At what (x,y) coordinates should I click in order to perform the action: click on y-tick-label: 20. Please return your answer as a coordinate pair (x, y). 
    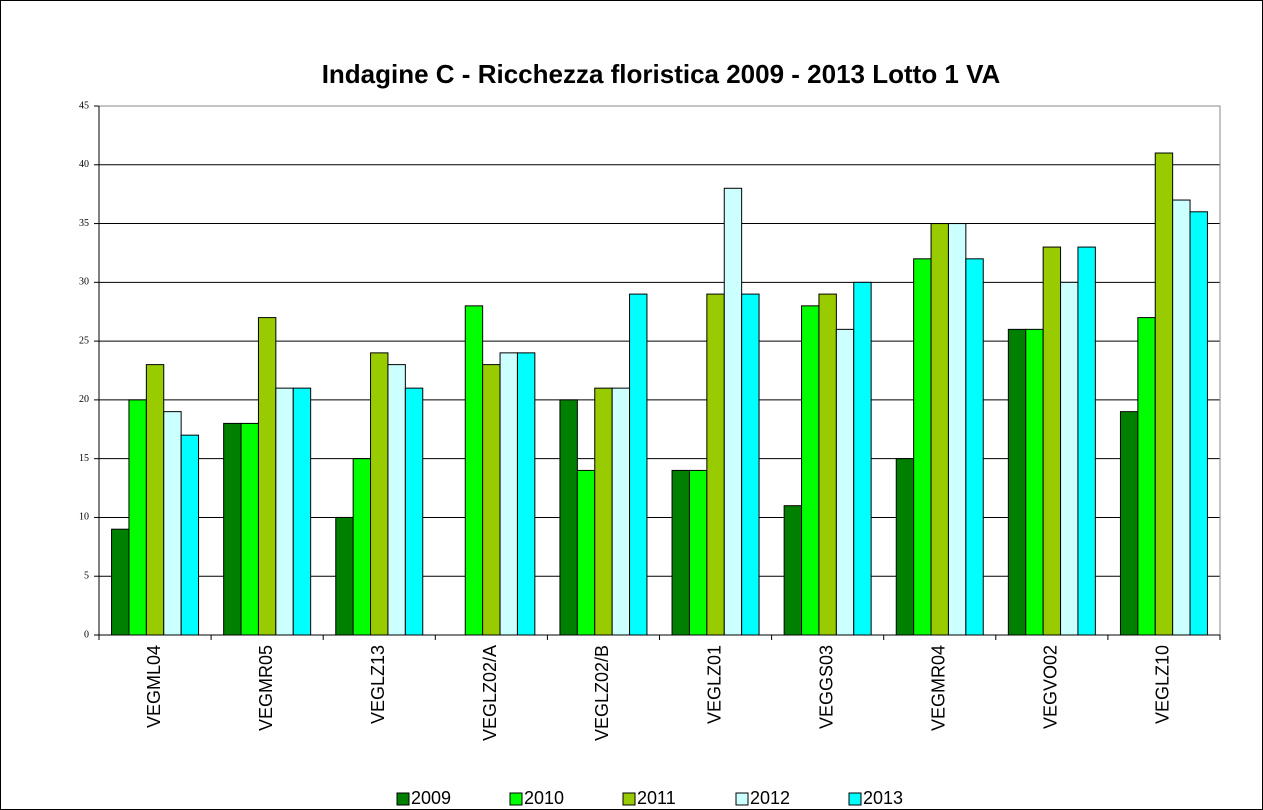
    Looking at the image, I should click on (84, 399).